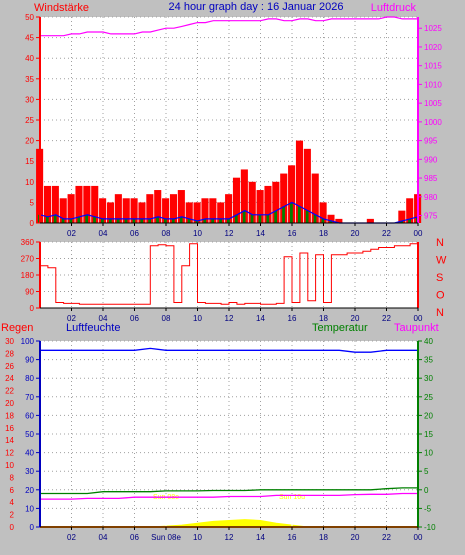  Describe the element at coordinates (229, 273) in the screenshot. I see `direction-series` at that location.